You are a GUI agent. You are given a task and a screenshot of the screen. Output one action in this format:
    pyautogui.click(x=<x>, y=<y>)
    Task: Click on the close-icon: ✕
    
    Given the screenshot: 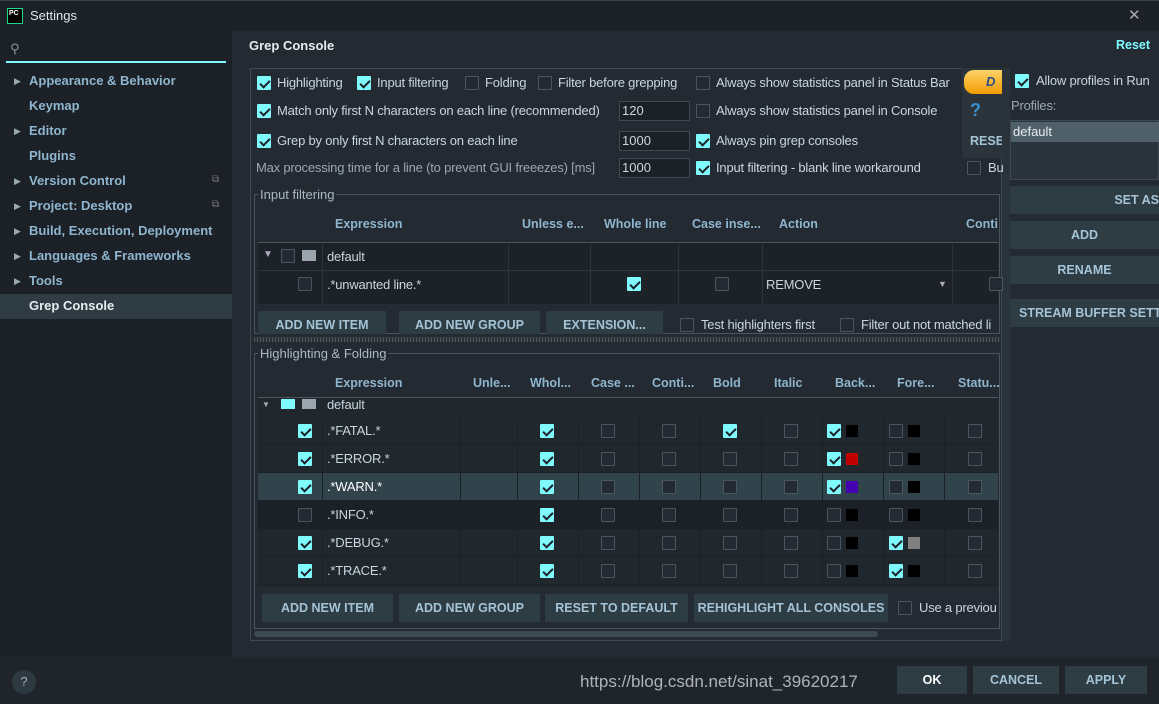 What is the action you would take?
    pyautogui.click(x=1134, y=15)
    